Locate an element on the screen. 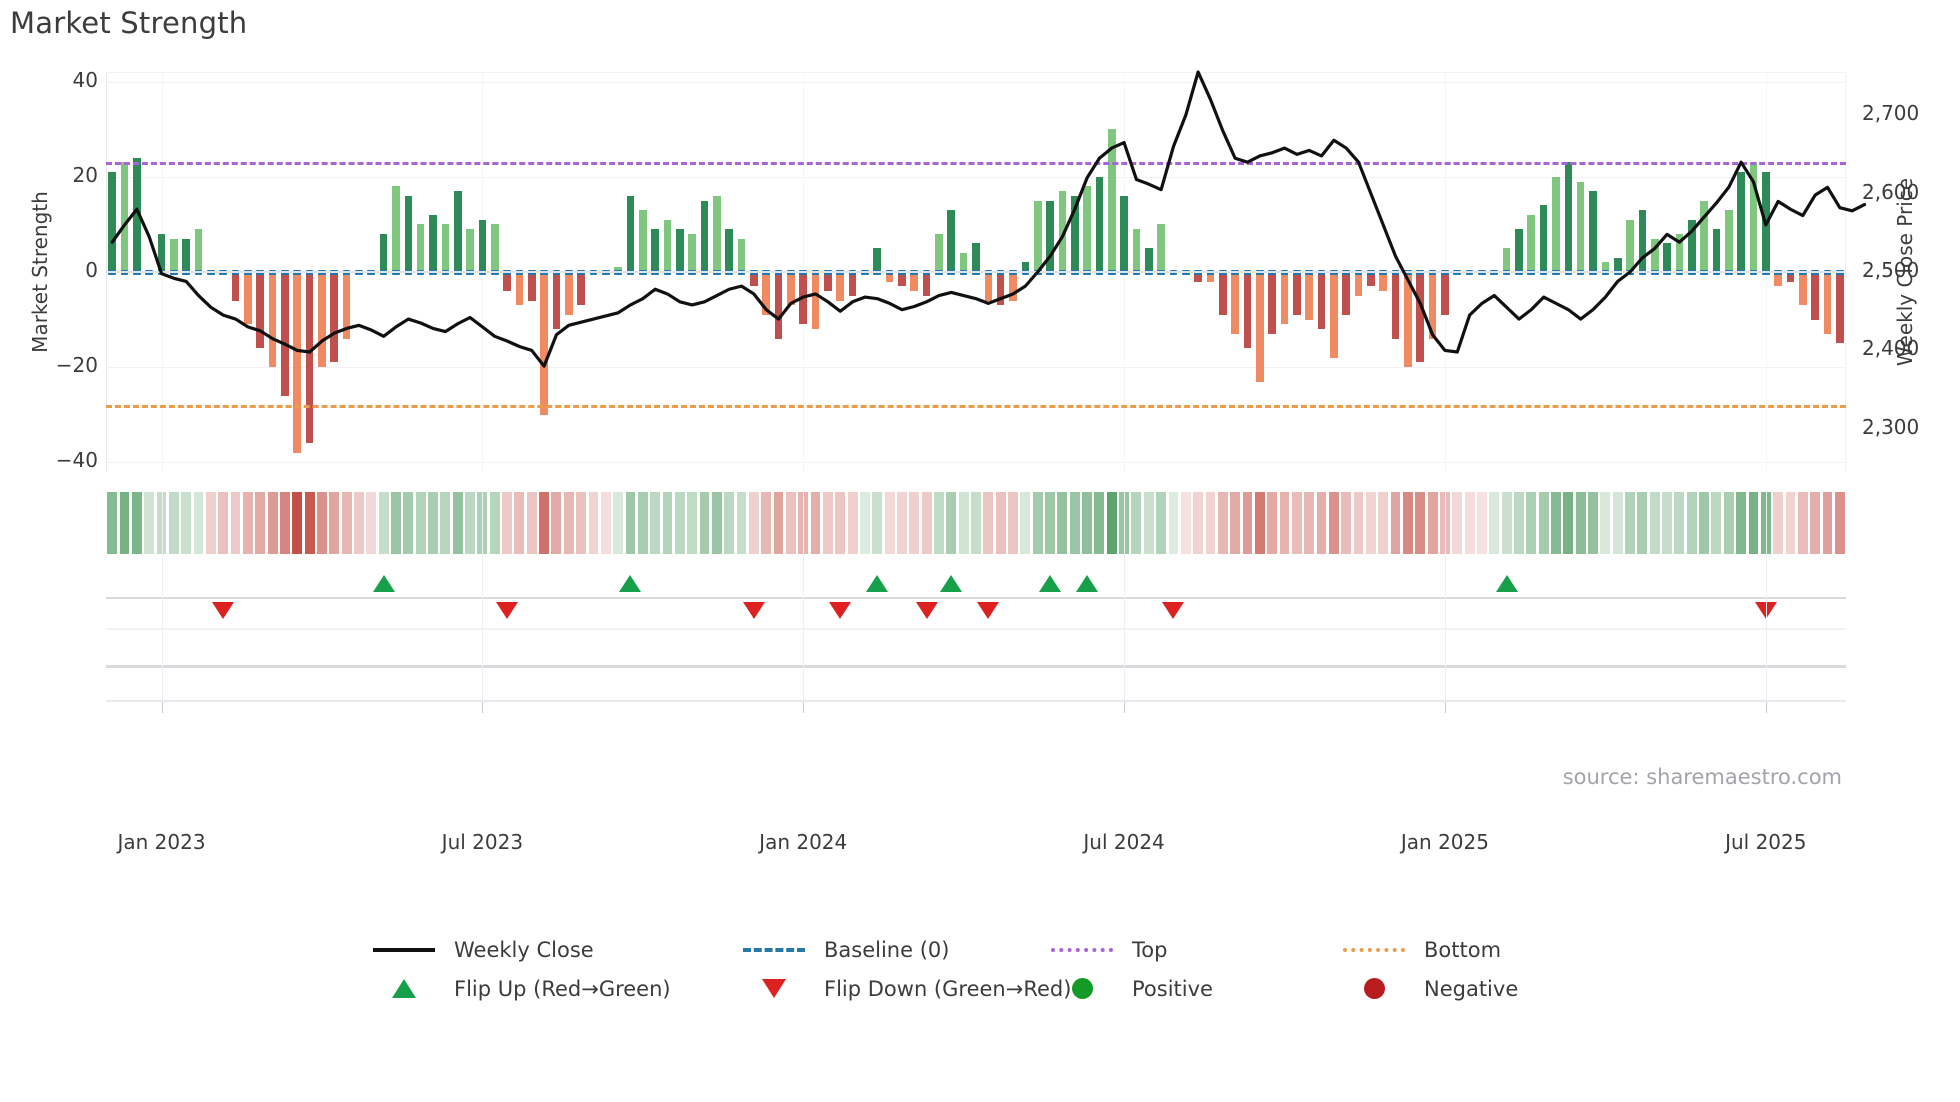 Image resolution: width=1960 pixels, height=1102 pixels. legend-item-flip-up: Flip Up (Red→Green) is located at coordinates (520, 988).